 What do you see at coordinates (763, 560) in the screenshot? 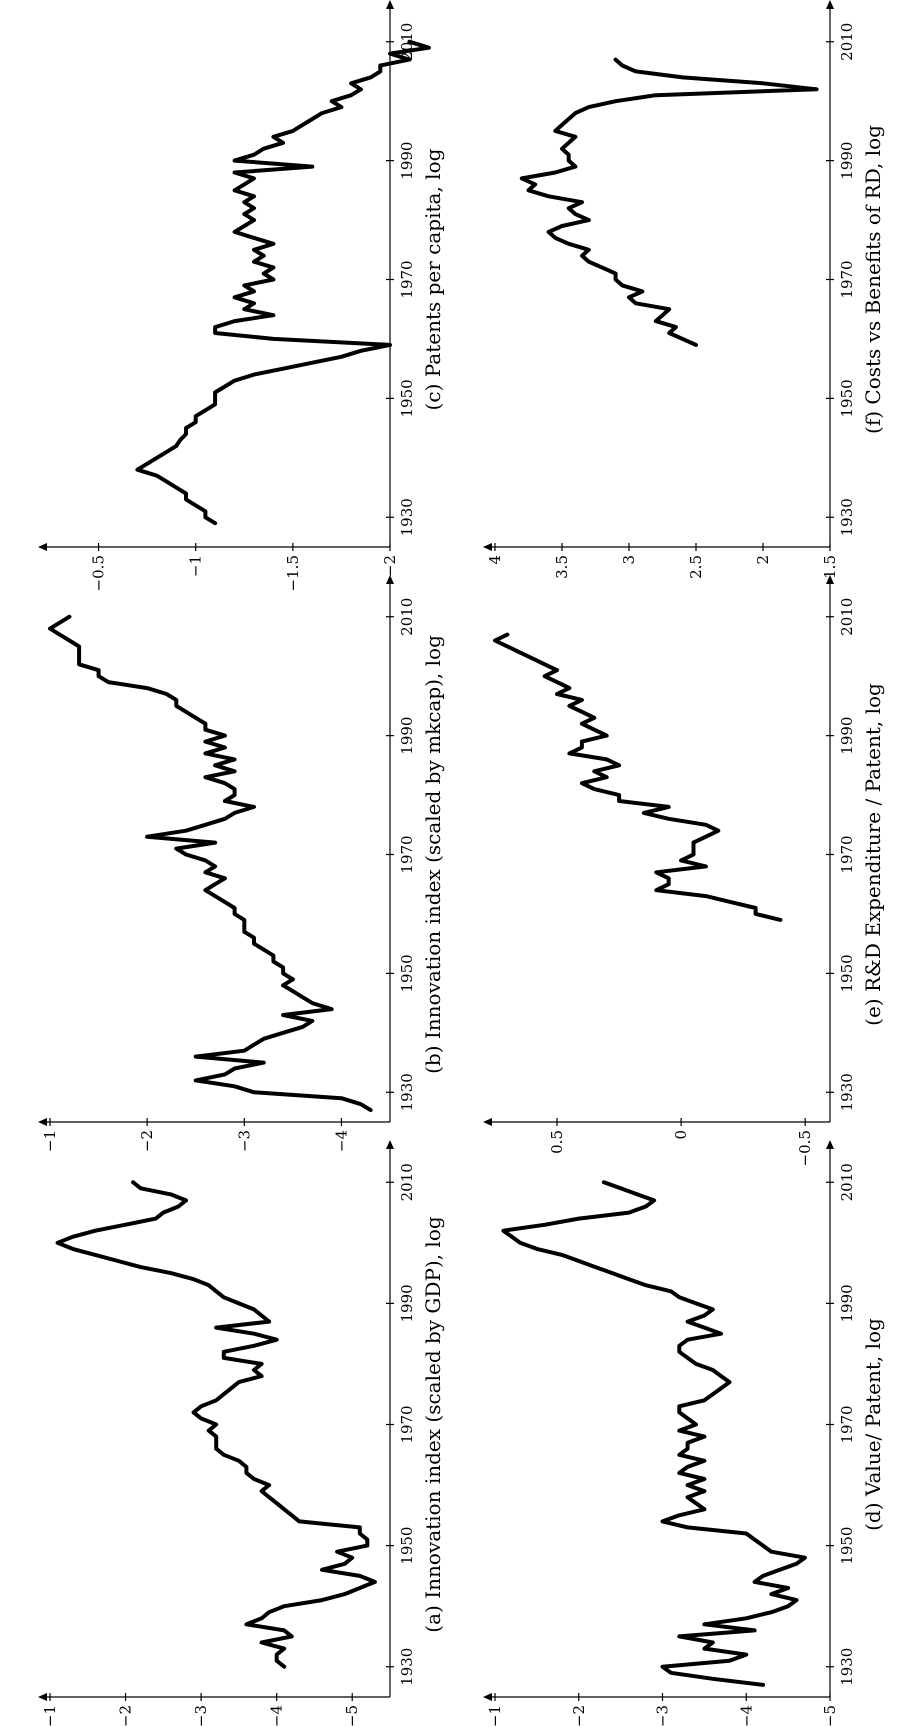
I see `y-tick-label: 2` at bounding box center [763, 560].